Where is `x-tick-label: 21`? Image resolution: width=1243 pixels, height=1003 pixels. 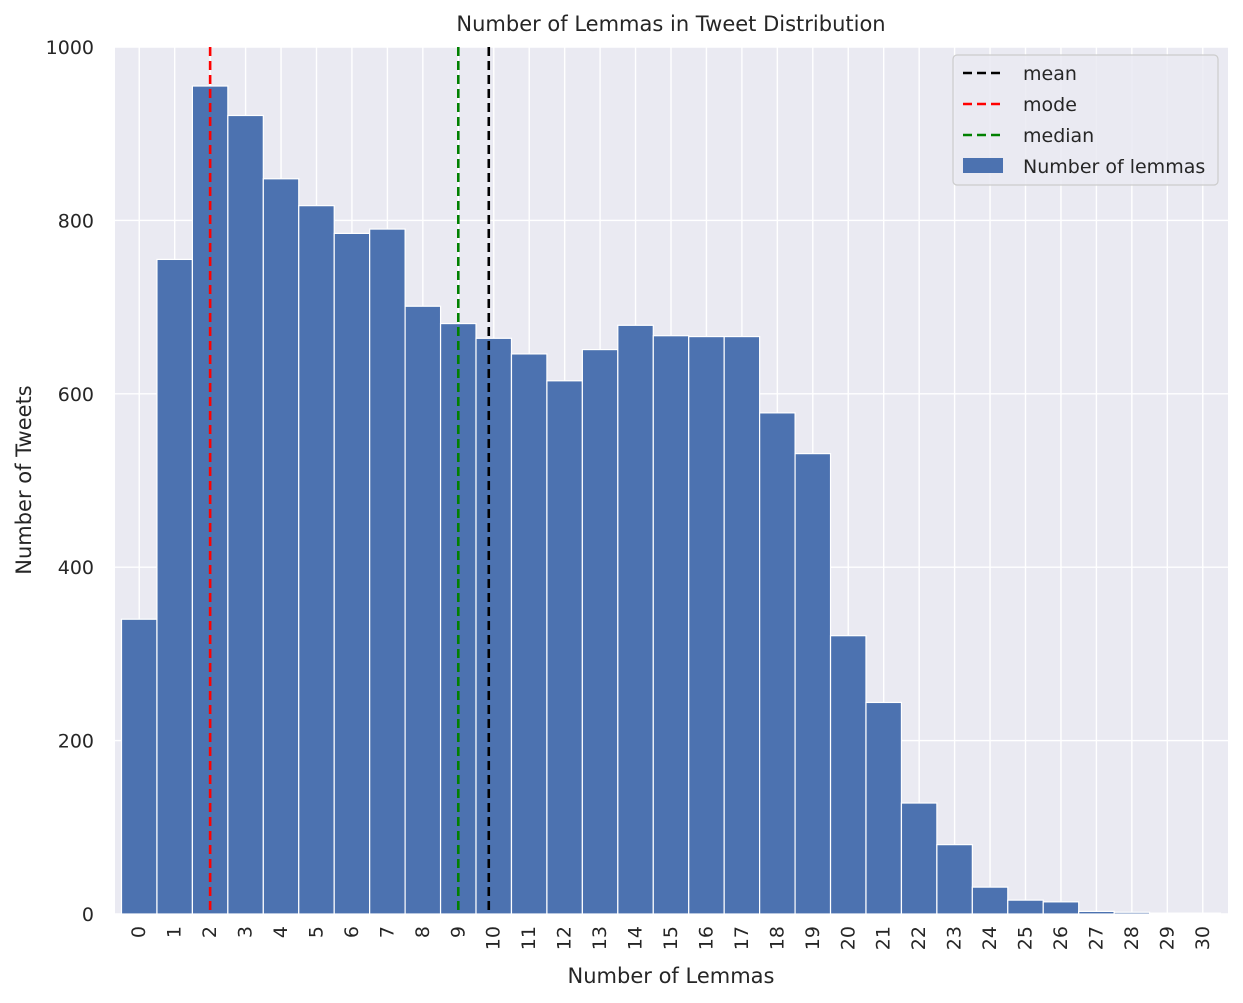 x-tick-label: 21 is located at coordinates (884, 938).